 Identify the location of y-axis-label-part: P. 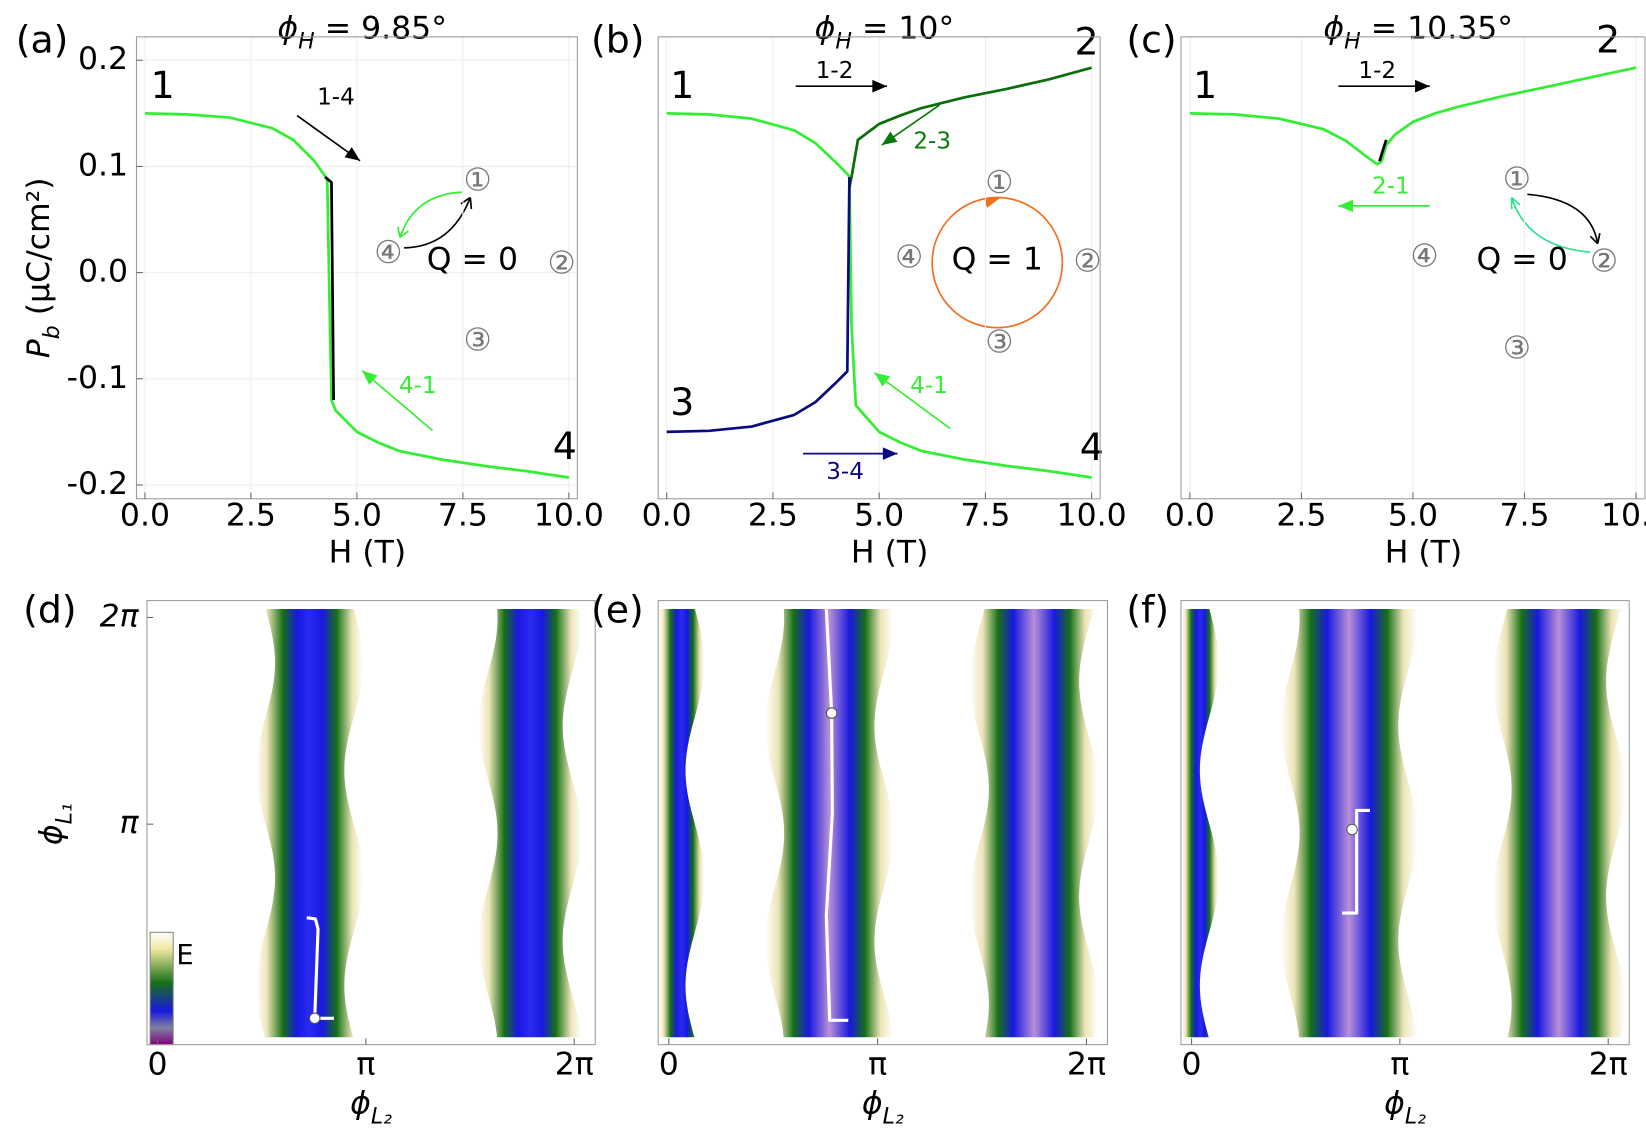
(39, 348).